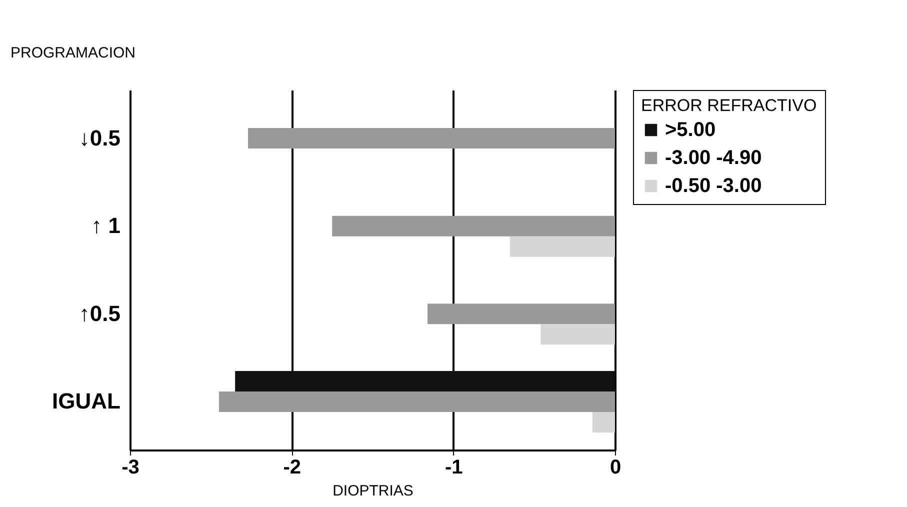  I want to click on y-tick-label: ↑ 1, so click(105, 225).